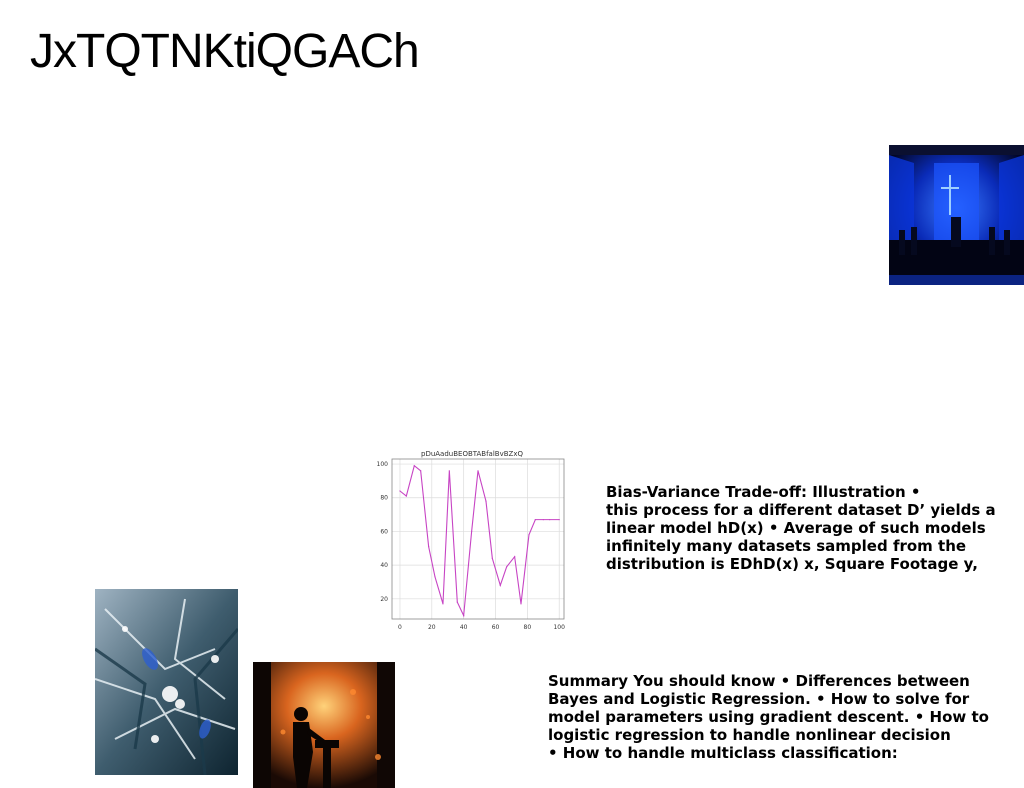 The height and width of the screenshot is (788, 1024). I want to click on bias-line-1: Bias-Variance Trade-off: Illustration •, so click(763, 492).